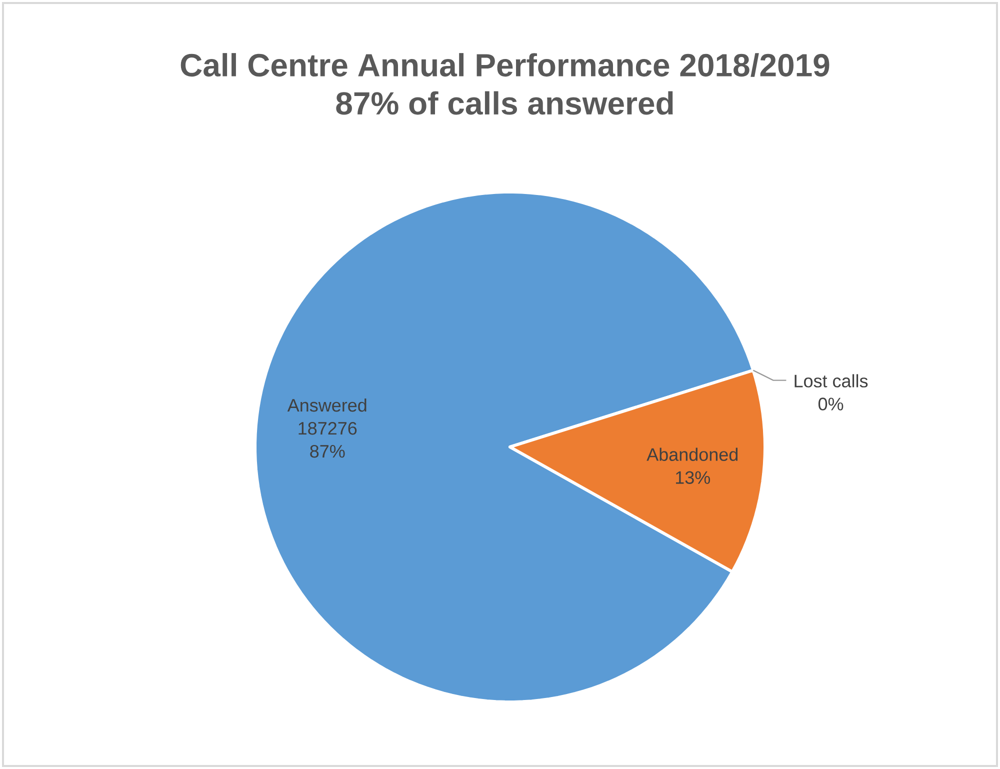 The height and width of the screenshot is (769, 1000). I want to click on chart-title: Call Centre Annual Performance 2018/2019, so click(505, 65).